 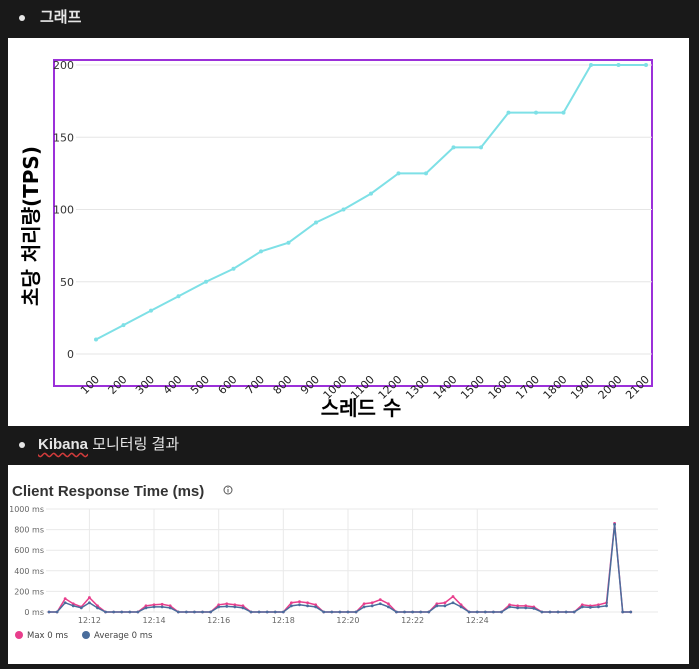 What do you see at coordinates (477, 620) in the screenshot?
I see `x-tick-label: 12:24` at bounding box center [477, 620].